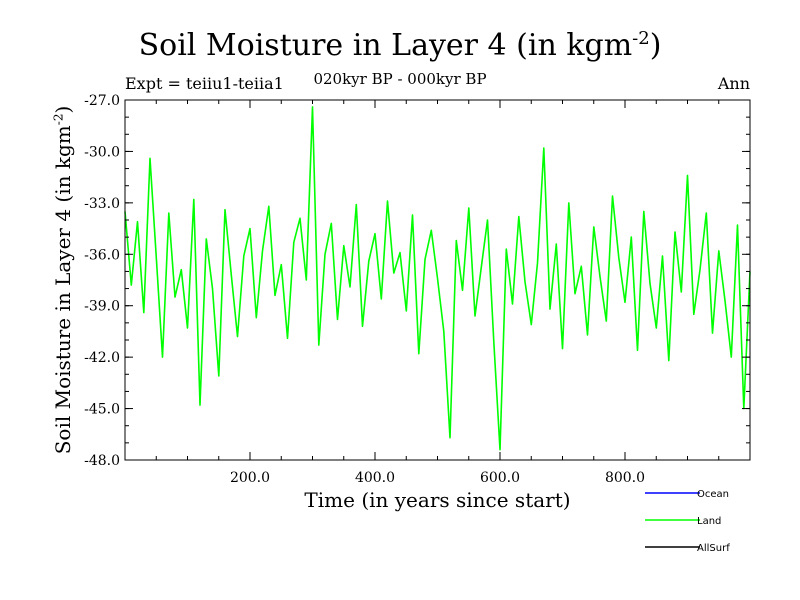 The width and height of the screenshot is (800, 600). Describe the element at coordinates (204, 83) in the screenshot. I see `experiment-label: Expt = teiiu1-teiia1` at that location.